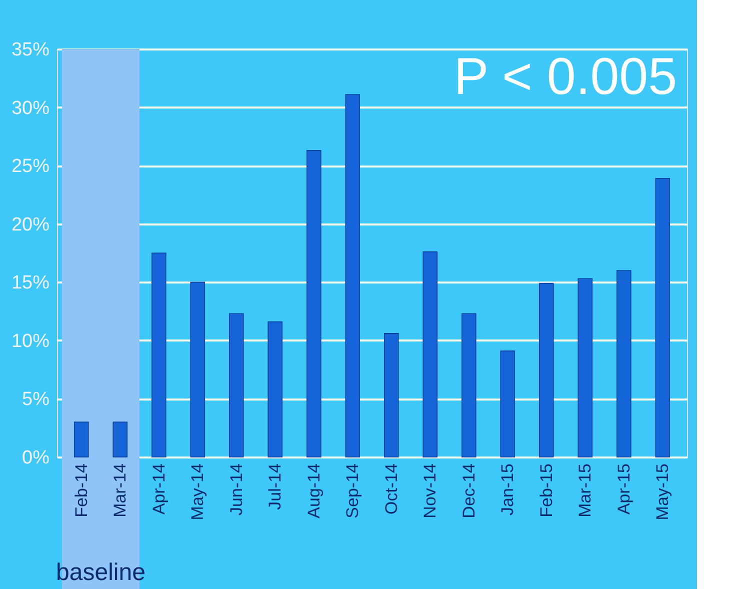 The height and width of the screenshot is (589, 743). I want to click on x-tick-label: May-14, so click(198, 492).